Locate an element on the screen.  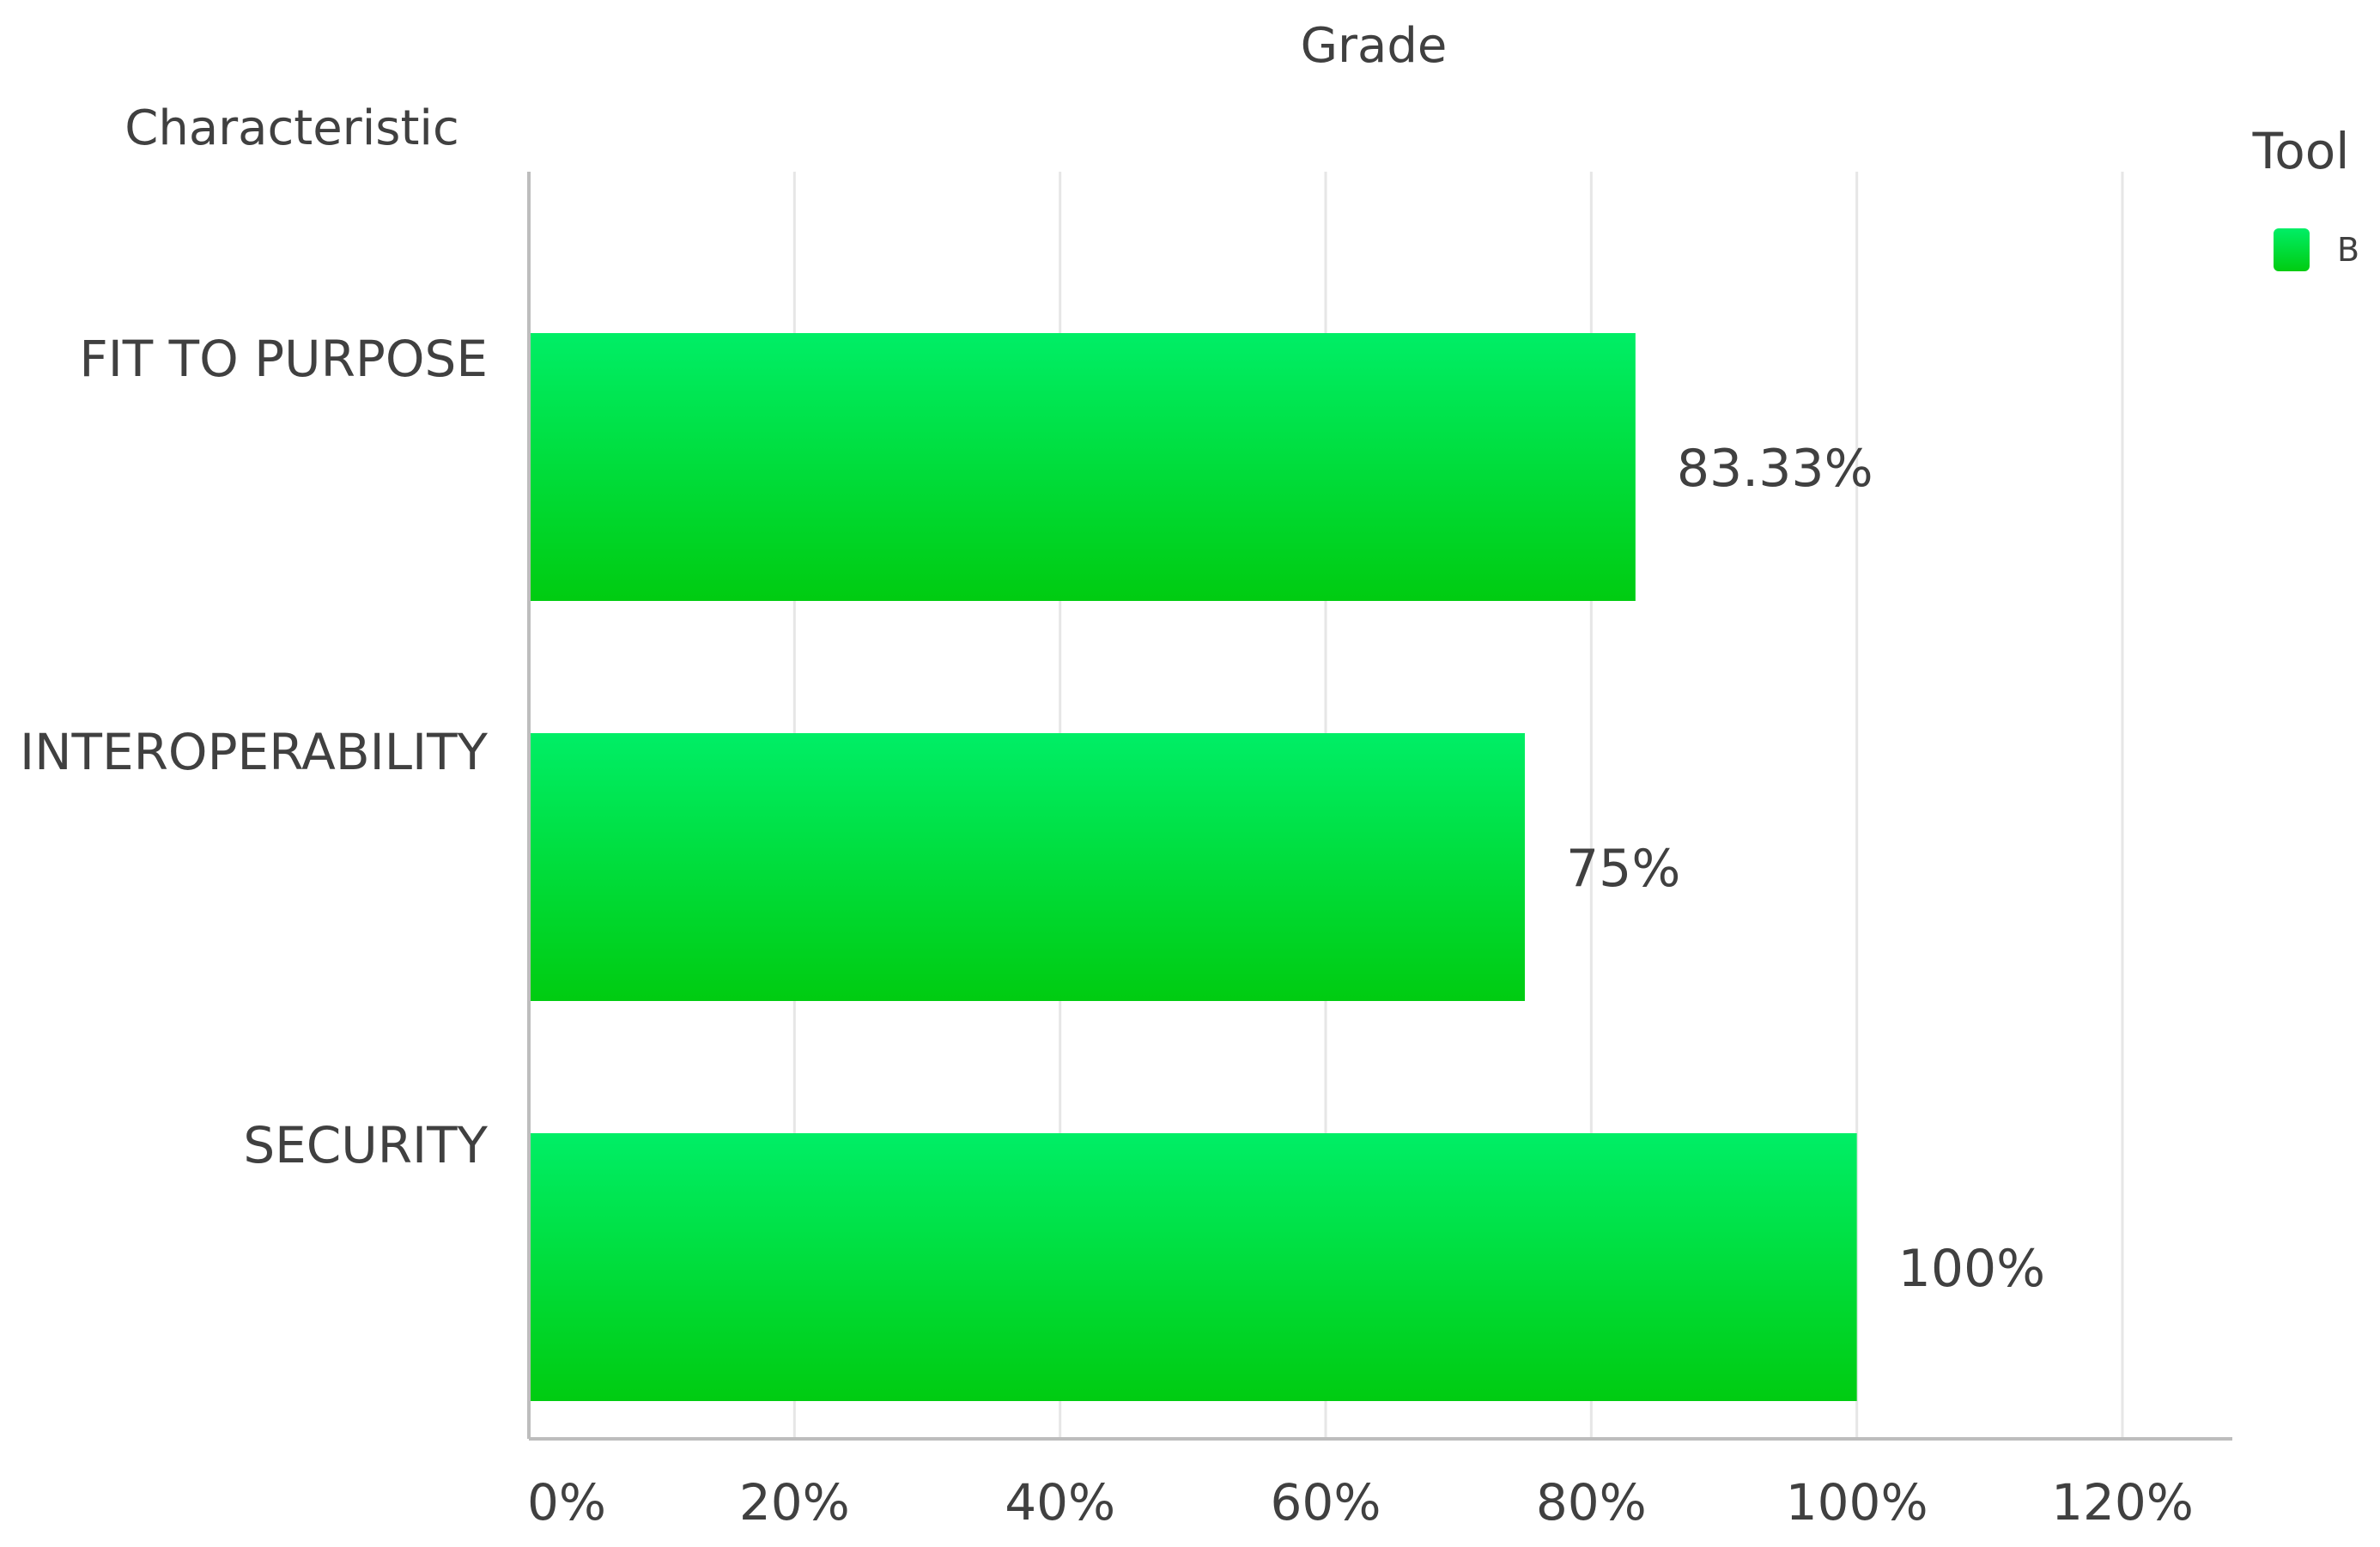
x-tick-label: 20% is located at coordinates (794, 1503).